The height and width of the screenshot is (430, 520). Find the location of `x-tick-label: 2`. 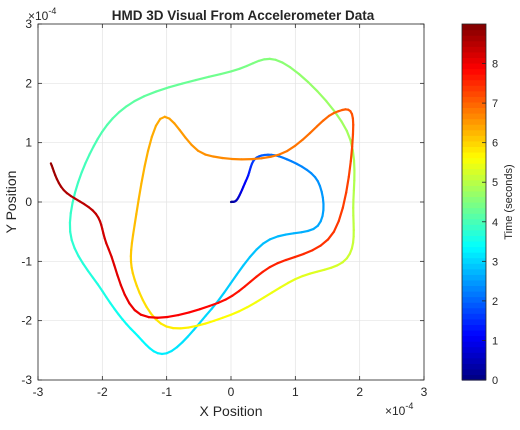

x-tick-label: 2 is located at coordinates (359, 392).